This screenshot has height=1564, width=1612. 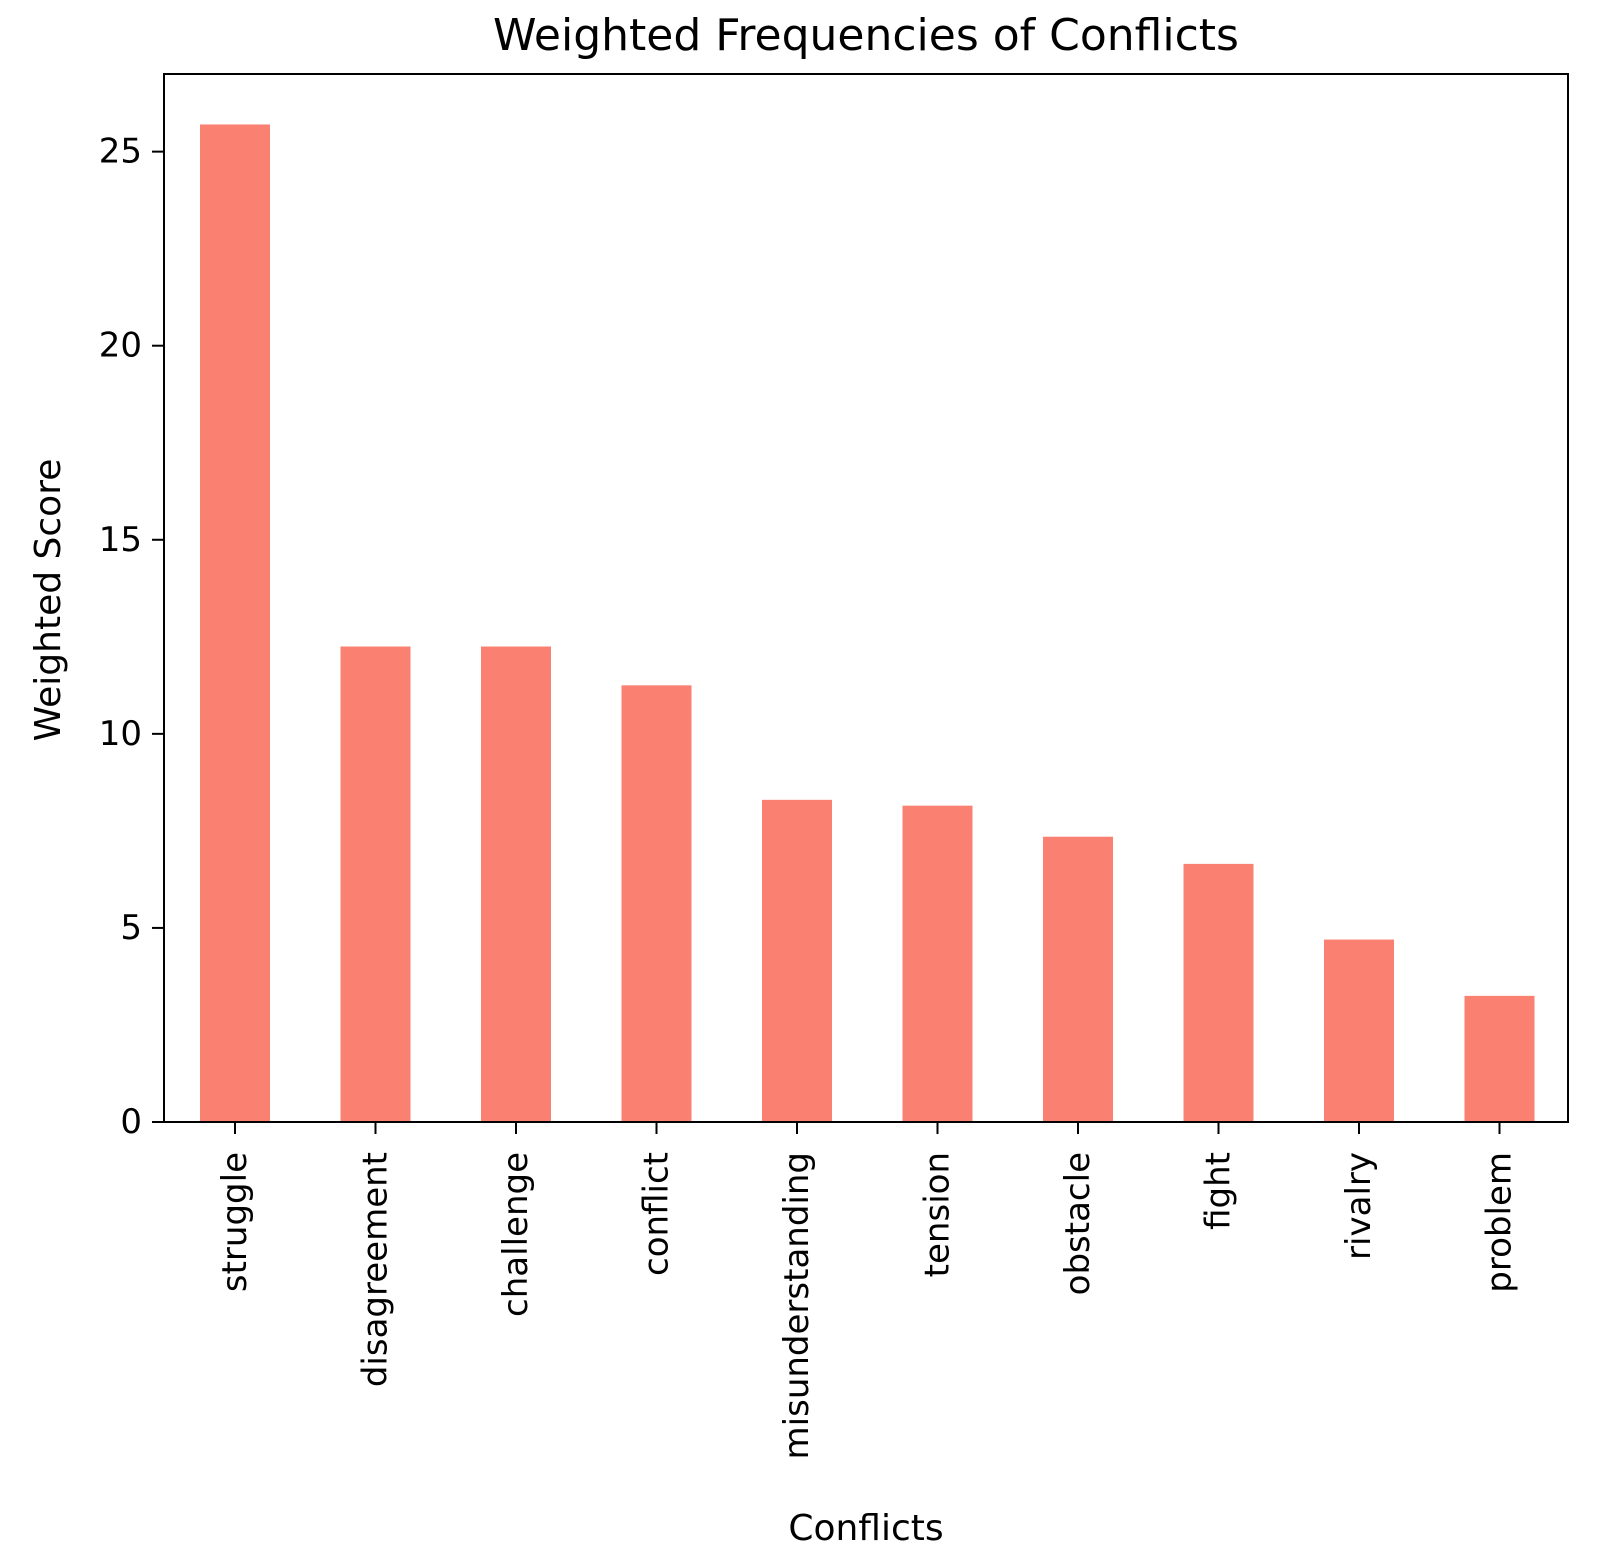 I want to click on x-tick-label: obstacle, so click(x=1078, y=1223).